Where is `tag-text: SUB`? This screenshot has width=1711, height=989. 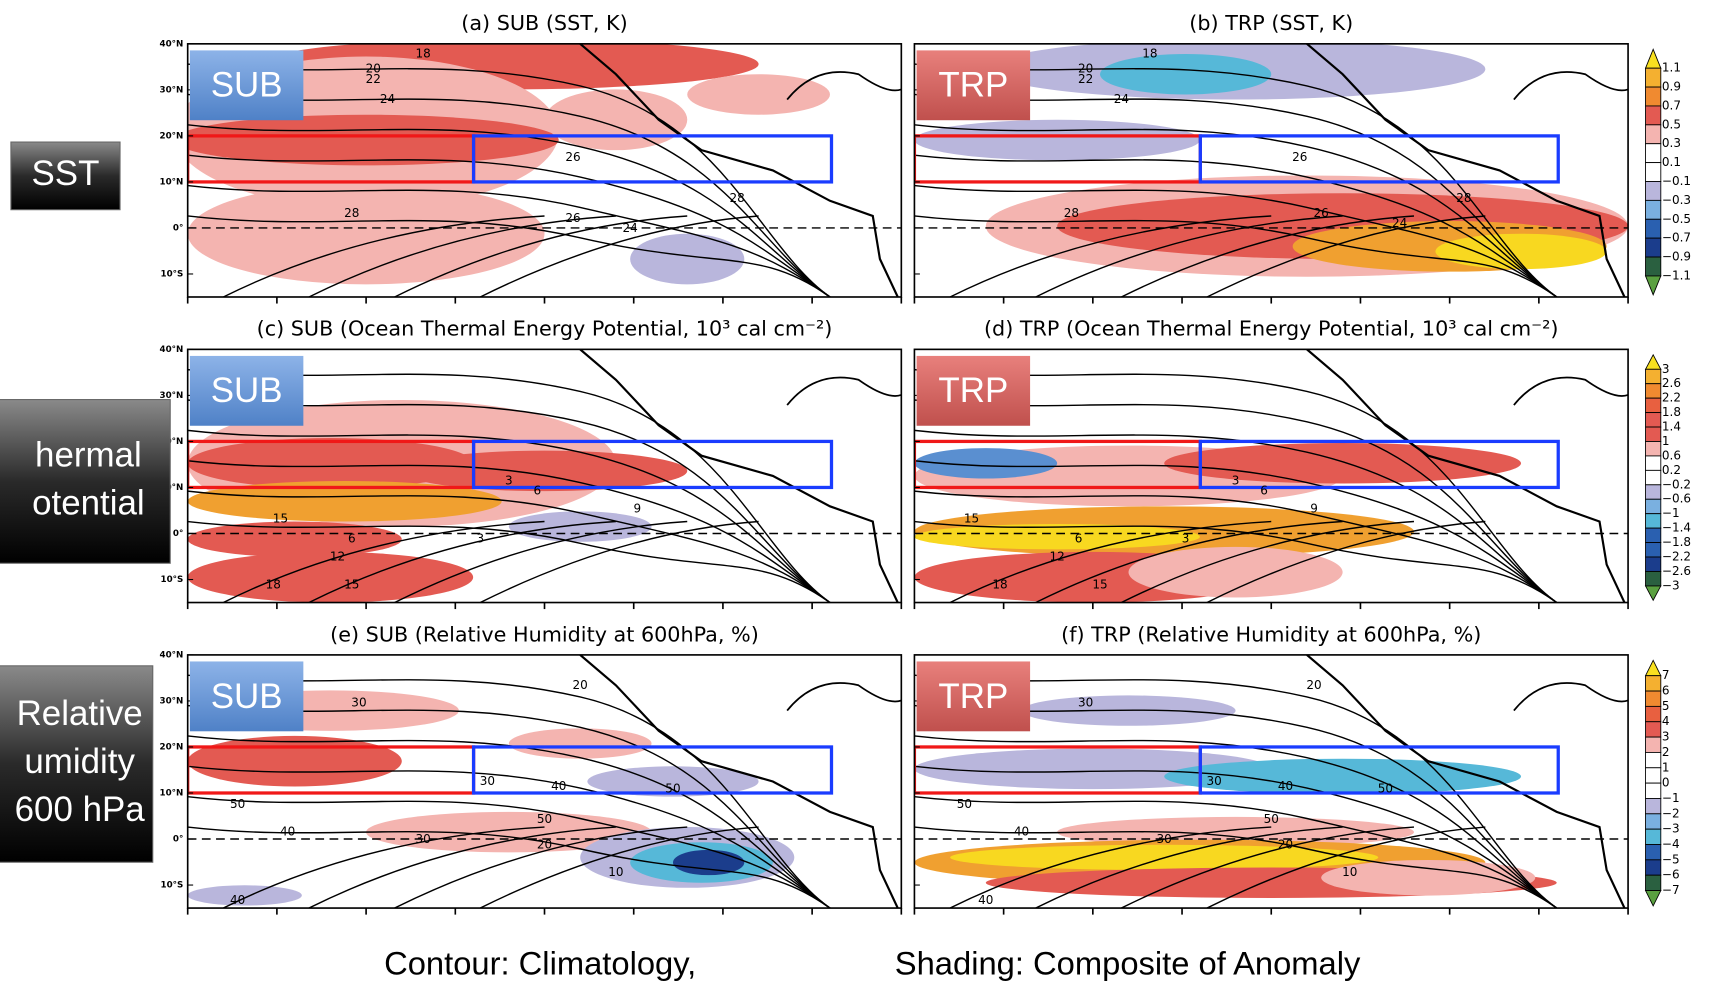 tag-text: SUB is located at coordinates (247, 85).